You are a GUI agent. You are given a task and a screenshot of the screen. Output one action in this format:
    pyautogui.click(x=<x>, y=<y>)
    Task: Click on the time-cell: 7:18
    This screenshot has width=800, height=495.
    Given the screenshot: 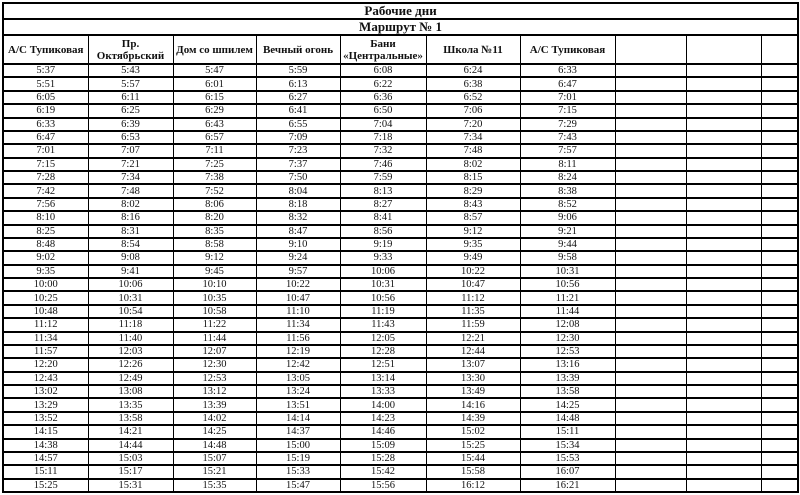 What is the action you would take?
    pyautogui.click(x=383, y=137)
    